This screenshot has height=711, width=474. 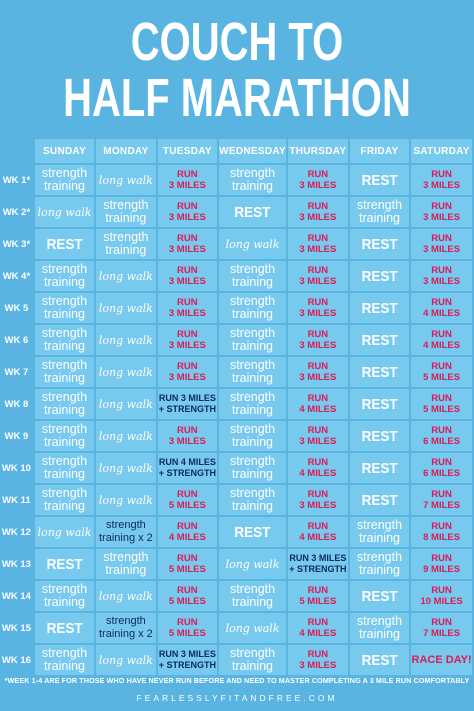 What do you see at coordinates (16, 532) in the screenshot?
I see `week-label: WK 12` at bounding box center [16, 532].